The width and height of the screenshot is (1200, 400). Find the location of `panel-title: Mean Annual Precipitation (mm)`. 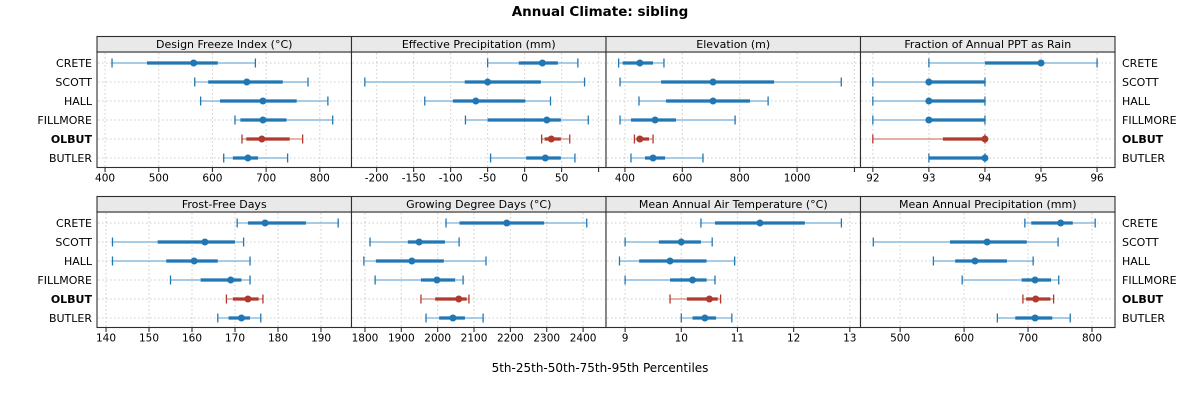

panel-title: Mean Annual Precipitation (mm) is located at coordinates (987, 204).